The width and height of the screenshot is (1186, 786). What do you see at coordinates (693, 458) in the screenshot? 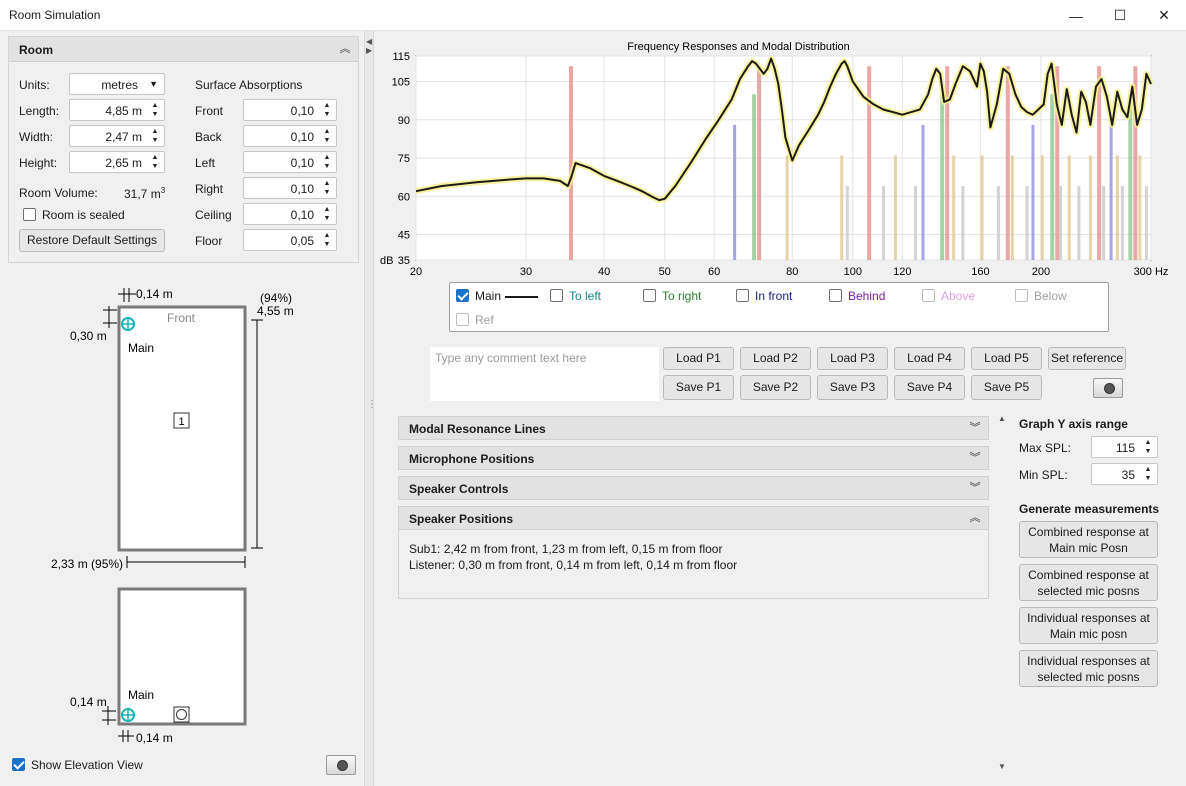
I see `mic-positions-section-header: Microphone Positions ︾` at bounding box center [693, 458].